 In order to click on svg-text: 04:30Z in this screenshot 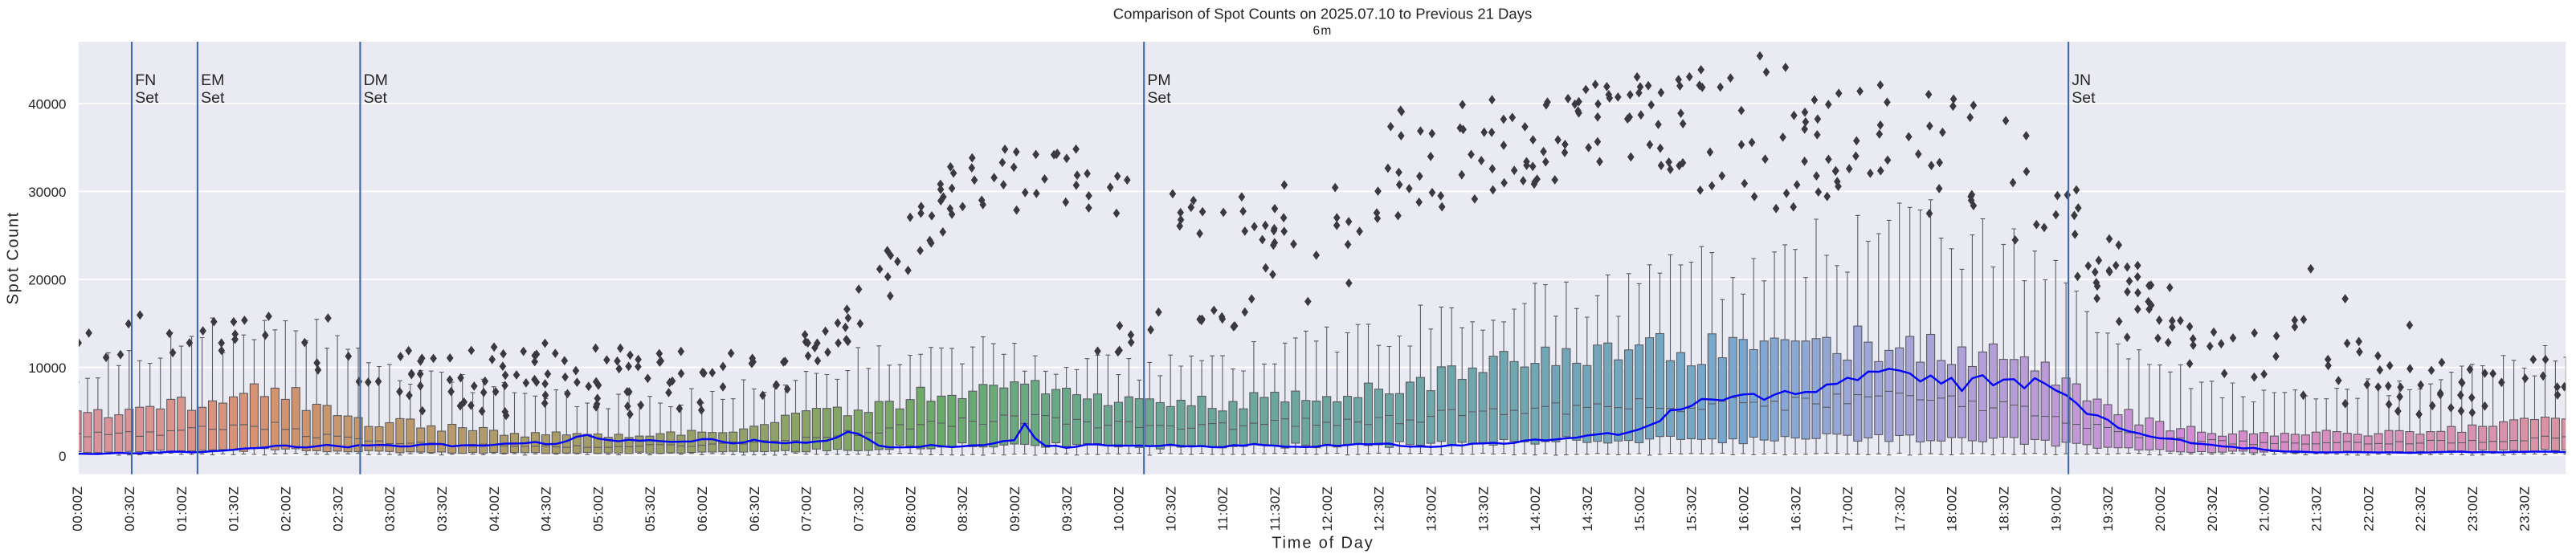, I will do `click(546, 508)`.